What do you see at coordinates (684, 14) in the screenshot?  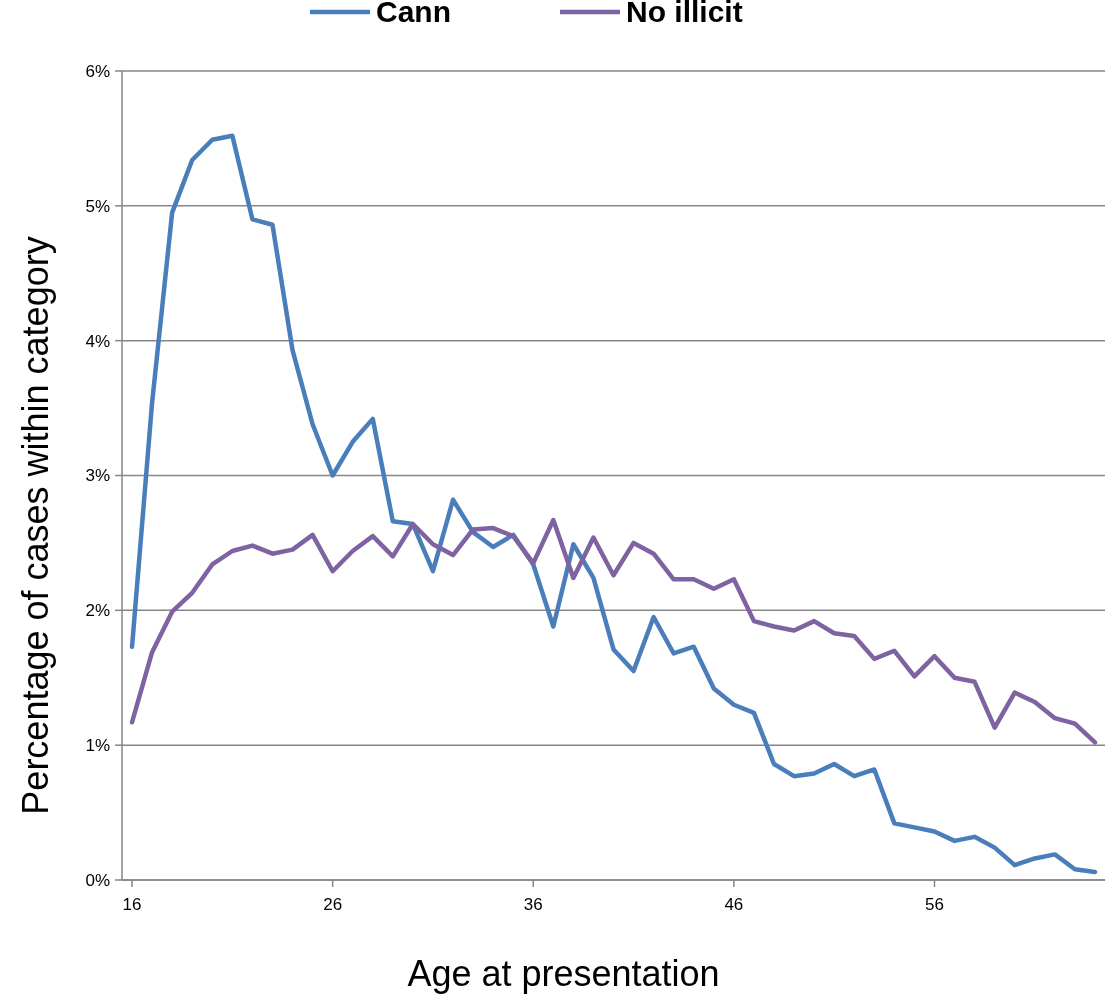 I see `legend-label: No illicit` at bounding box center [684, 14].